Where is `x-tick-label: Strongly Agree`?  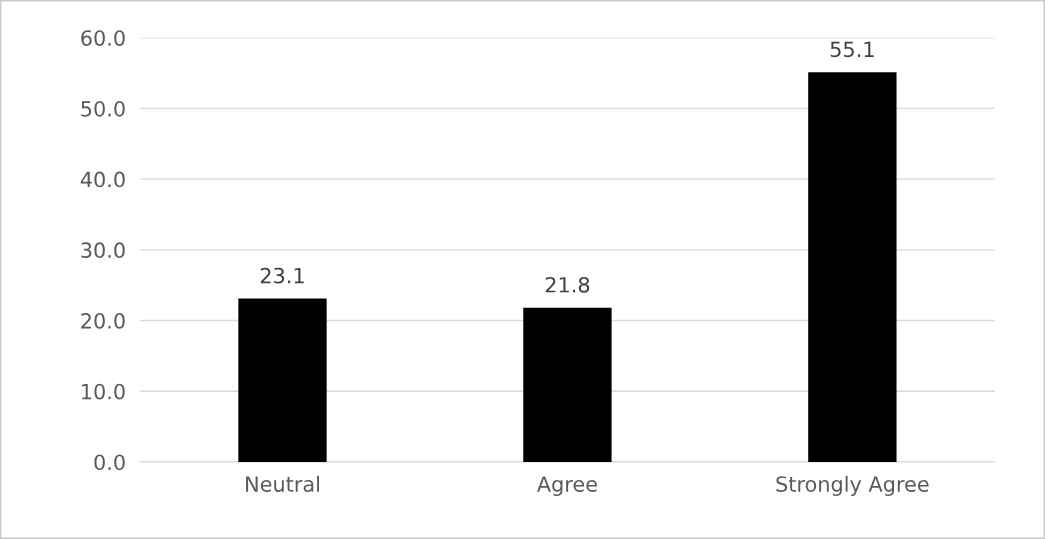 x-tick-label: Strongly Agree is located at coordinates (852, 485).